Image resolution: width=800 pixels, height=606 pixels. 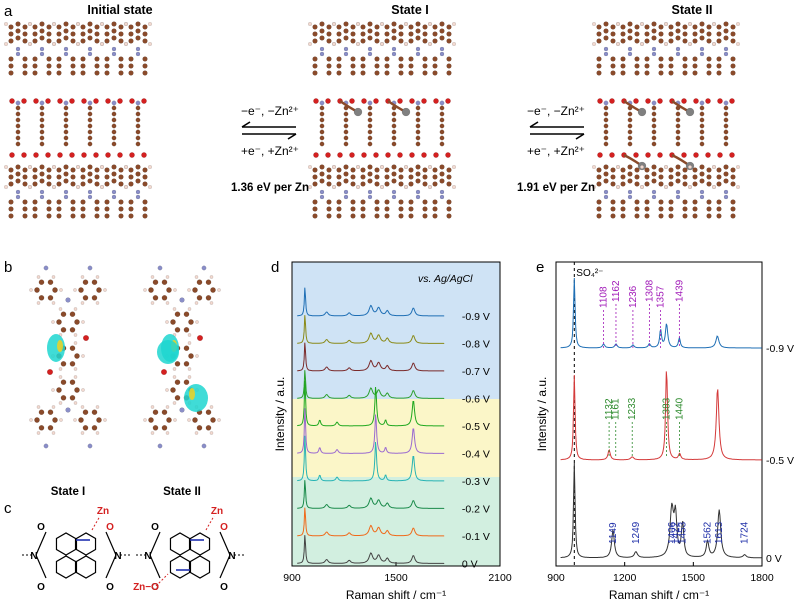 I want to click on isosurface-blob, so click(x=196, y=398).